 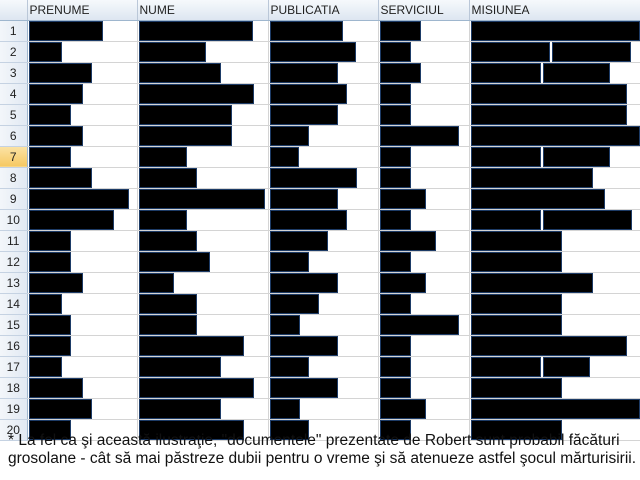 I want to click on column-header-misiunea: MISIUNEA, so click(x=554, y=10).